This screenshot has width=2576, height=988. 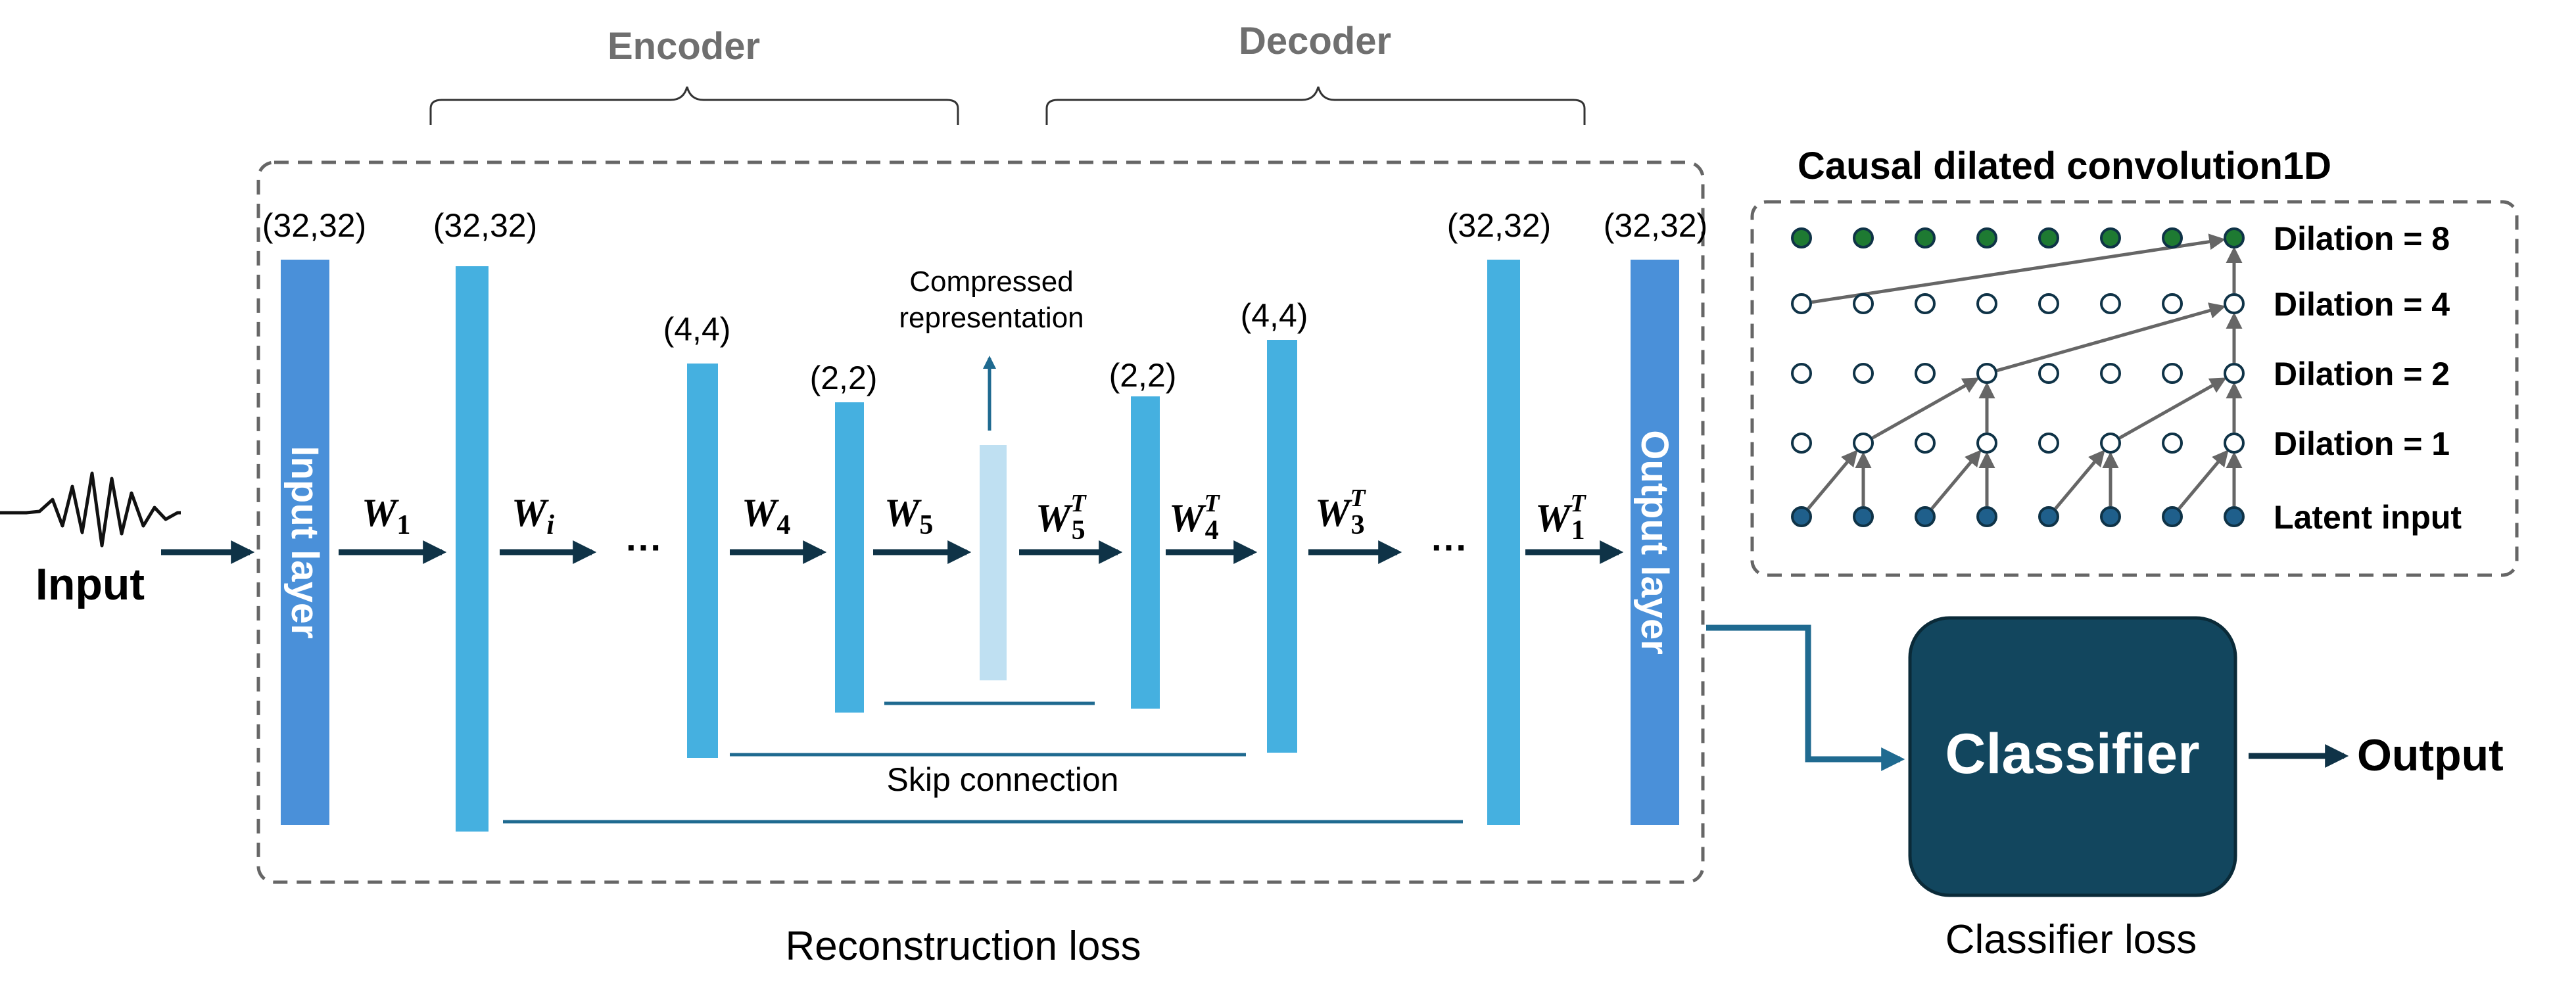 What do you see at coordinates (2025, 372) in the screenshot?
I see `tcn-dilation-arrows` at bounding box center [2025, 372].